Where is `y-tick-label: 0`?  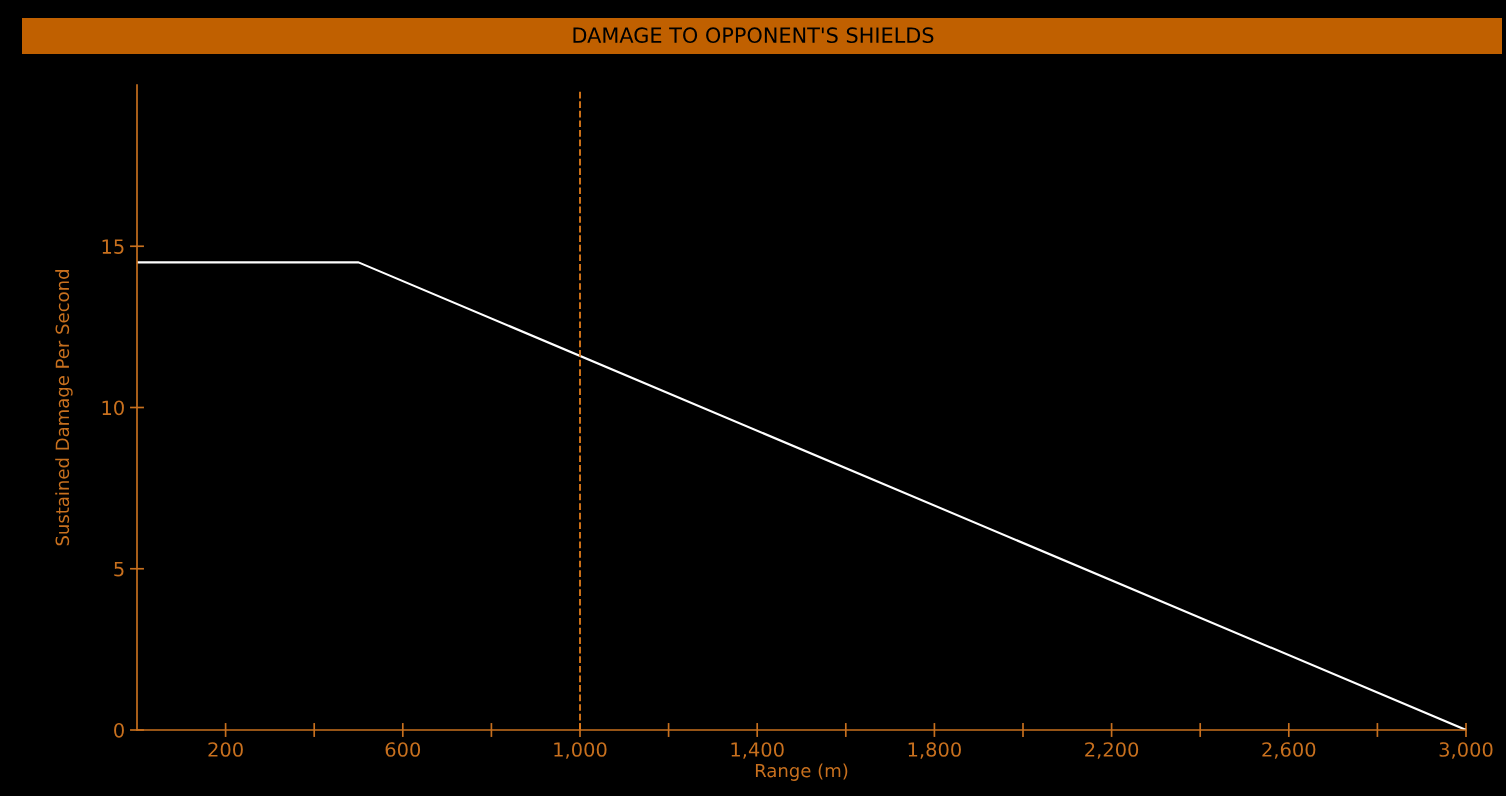 y-tick-label: 0 is located at coordinates (119, 730).